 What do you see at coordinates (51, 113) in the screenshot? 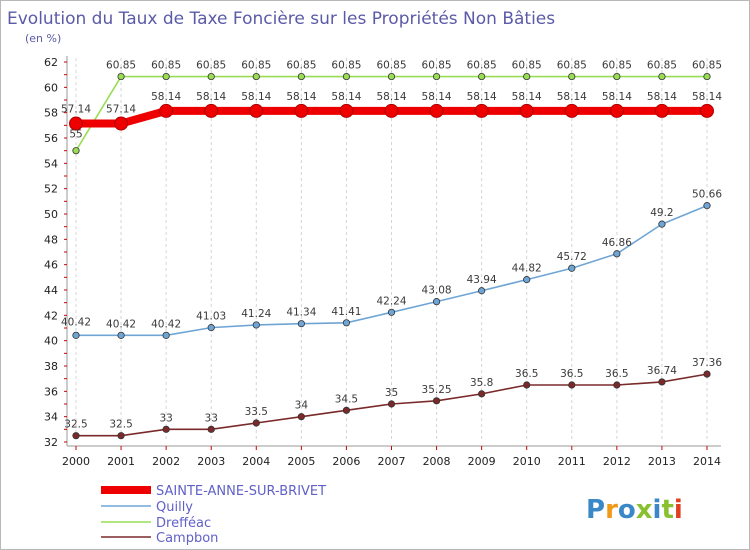
I see `y-tick-label: 58` at bounding box center [51, 113].